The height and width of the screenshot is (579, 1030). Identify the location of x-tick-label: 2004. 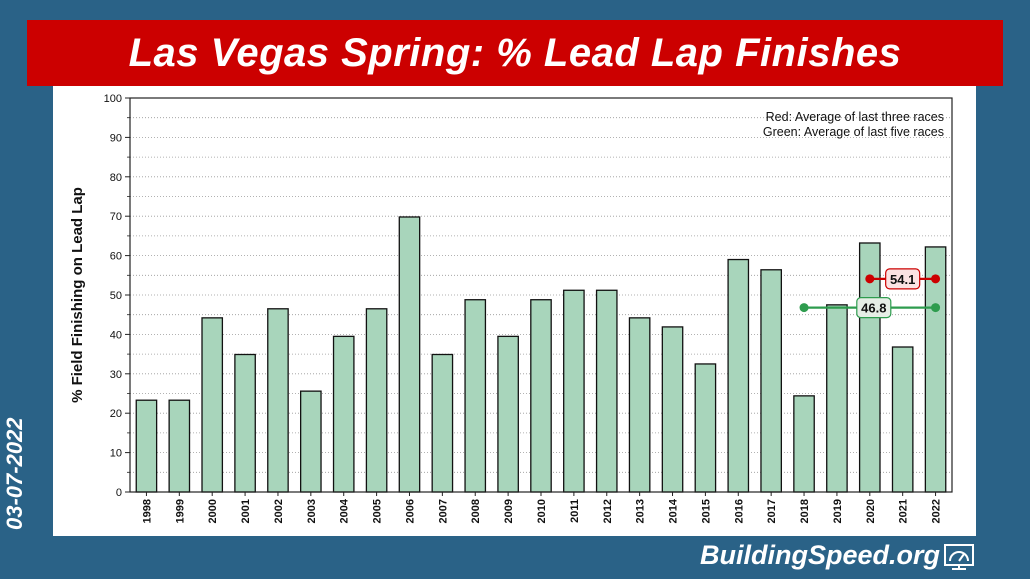
(345, 510).